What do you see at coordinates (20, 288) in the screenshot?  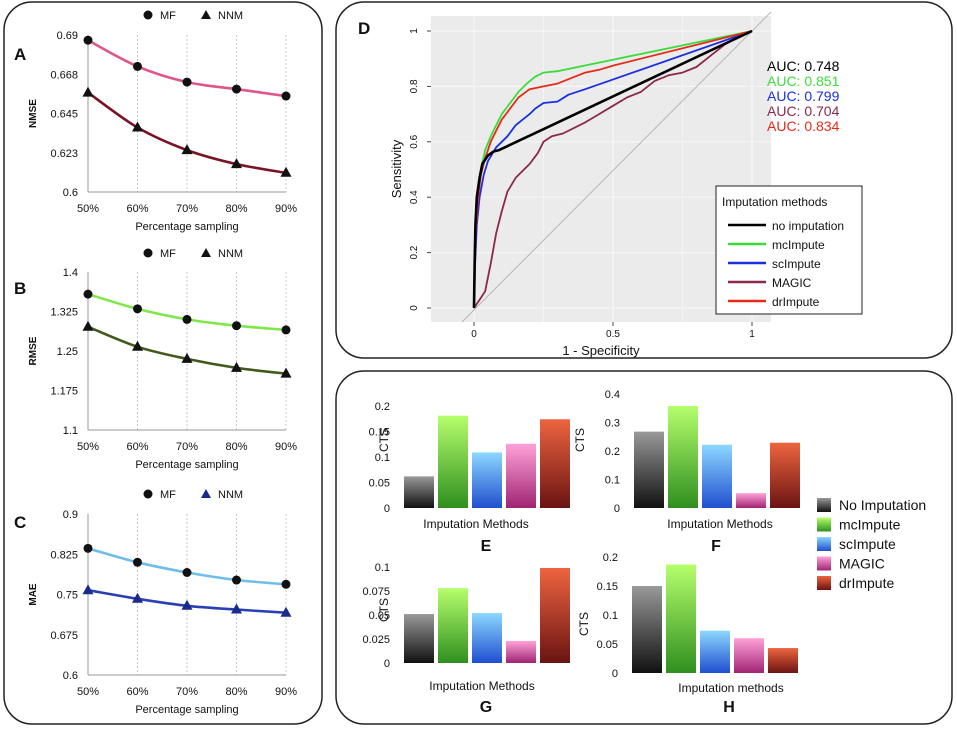 I see `panel-label-b: B` at bounding box center [20, 288].